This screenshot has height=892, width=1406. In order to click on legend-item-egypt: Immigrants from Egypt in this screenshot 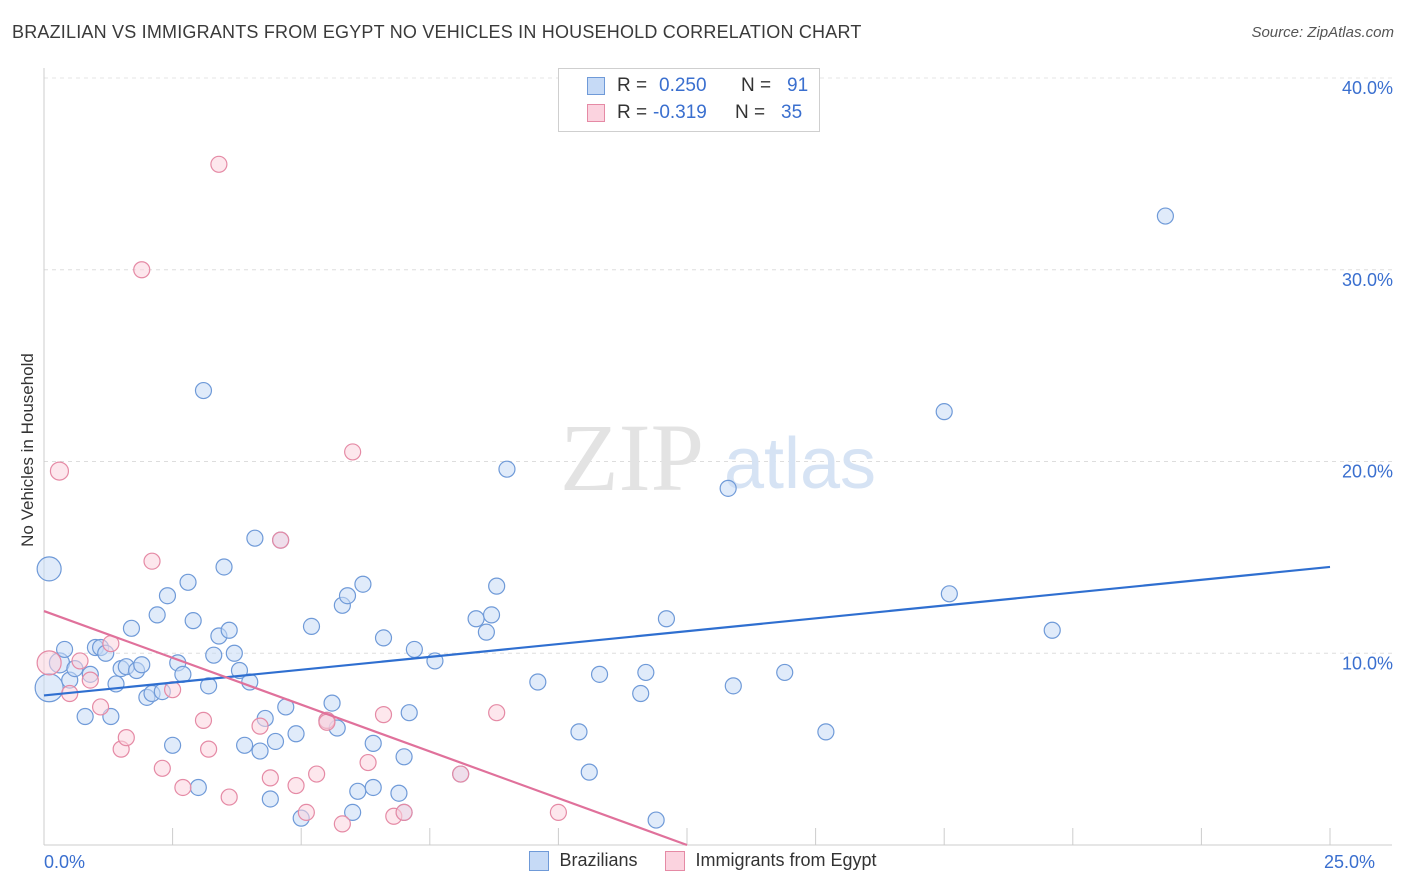, I will do `click(771, 860)`.